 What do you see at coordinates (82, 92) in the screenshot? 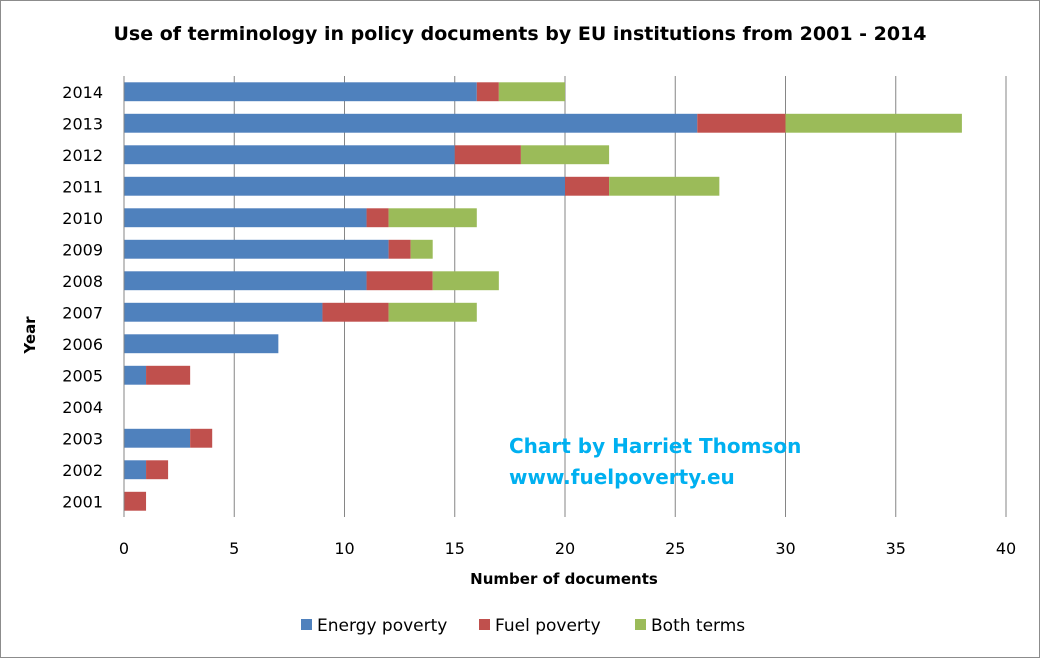
I see `y-tick-label: 2014` at bounding box center [82, 92].